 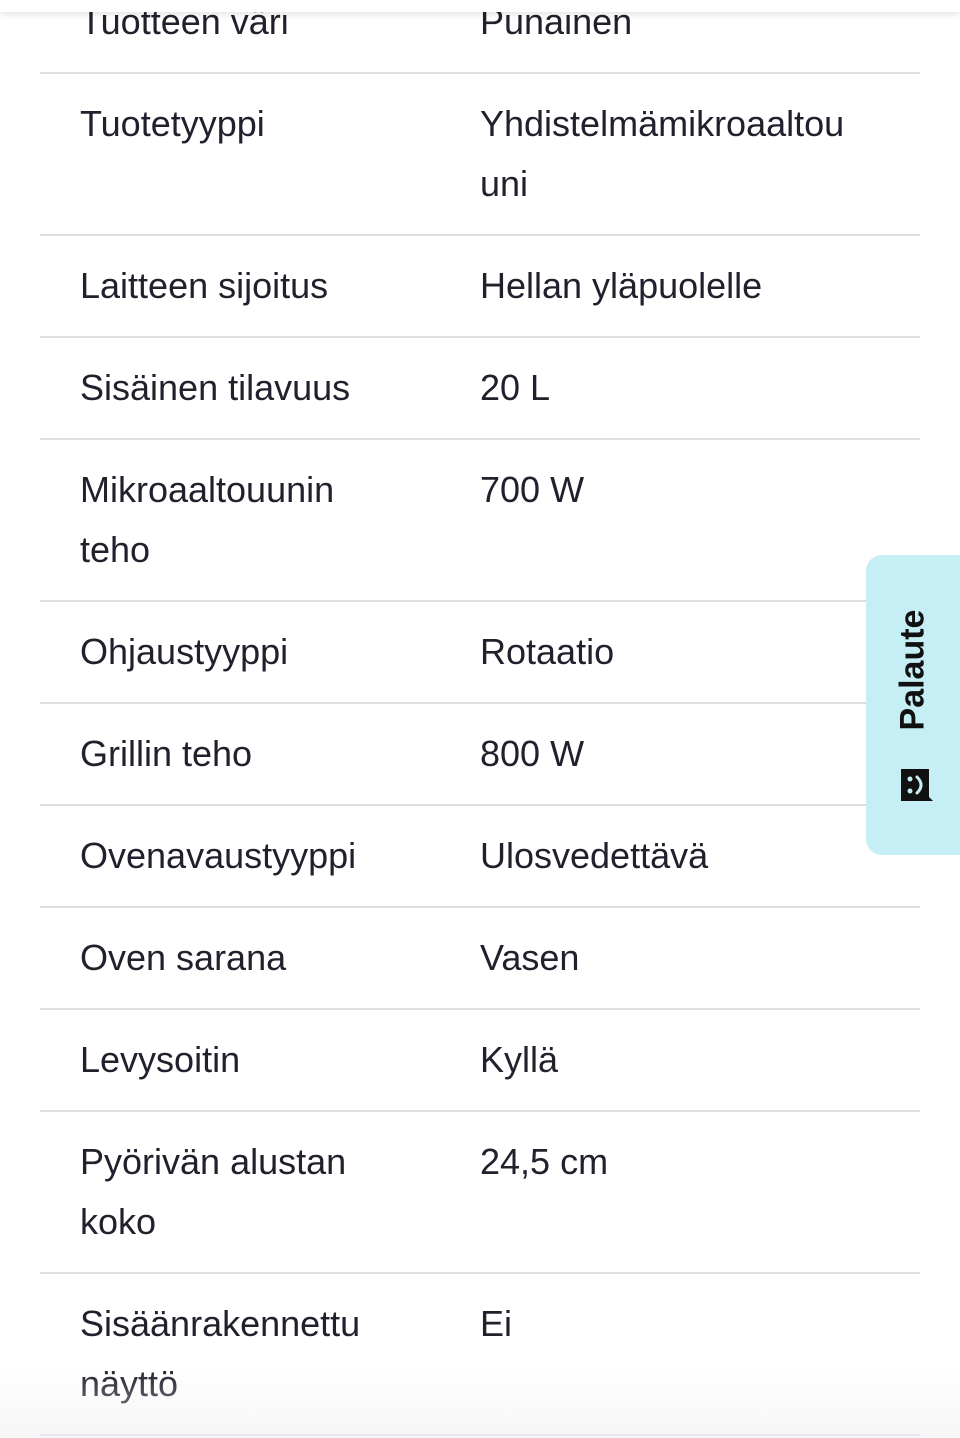 I want to click on table-row: Grillin teho 800 W, so click(x=480, y=755).